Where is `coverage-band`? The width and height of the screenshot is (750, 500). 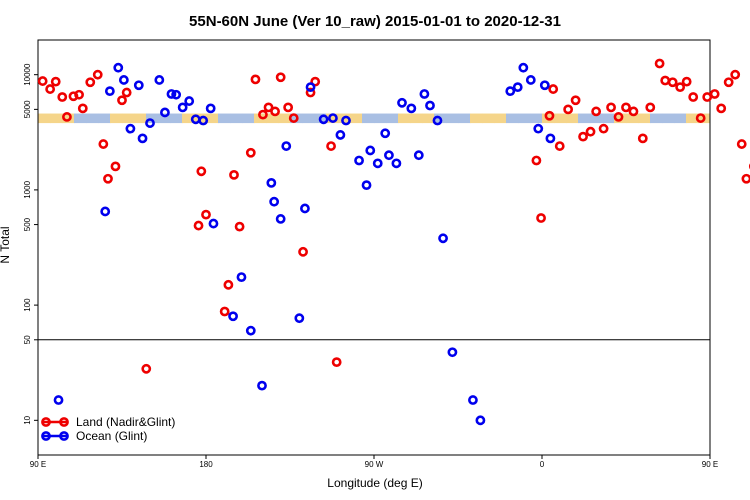 coverage-band is located at coordinates (374, 118).